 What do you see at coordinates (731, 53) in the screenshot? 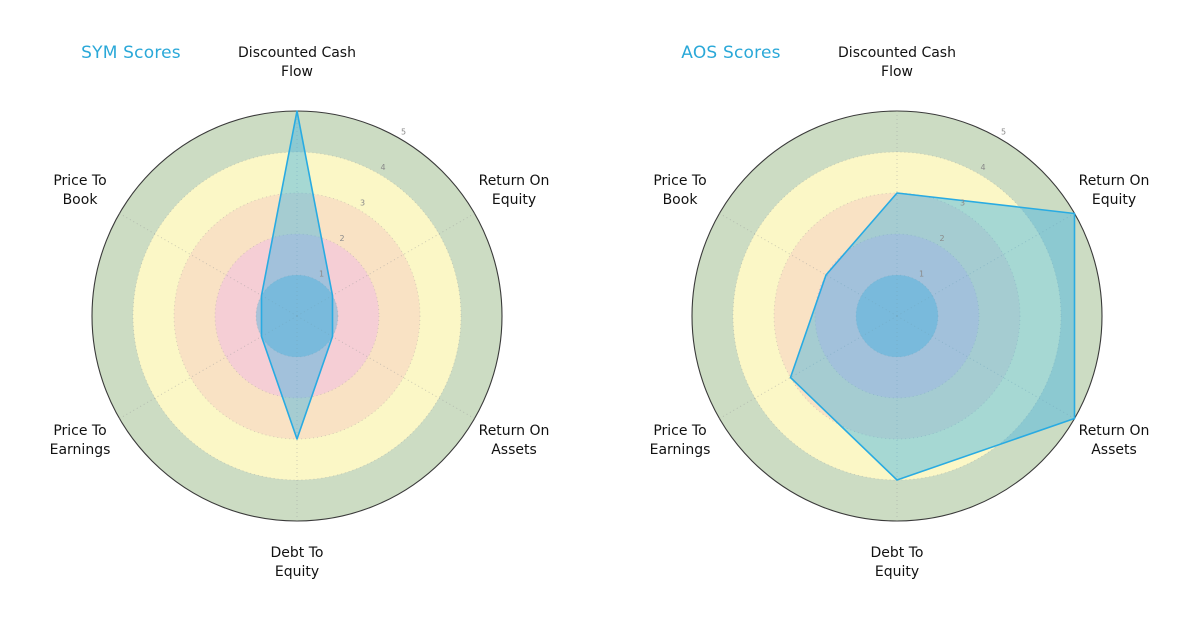
I see `chart-title-aos: AOS Scores` at bounding box center [731, 53].